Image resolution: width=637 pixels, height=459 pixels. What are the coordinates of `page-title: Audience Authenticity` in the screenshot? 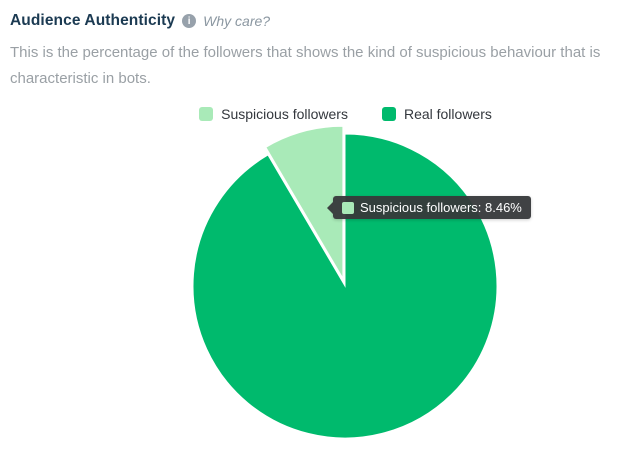 It's located at (93, 20).